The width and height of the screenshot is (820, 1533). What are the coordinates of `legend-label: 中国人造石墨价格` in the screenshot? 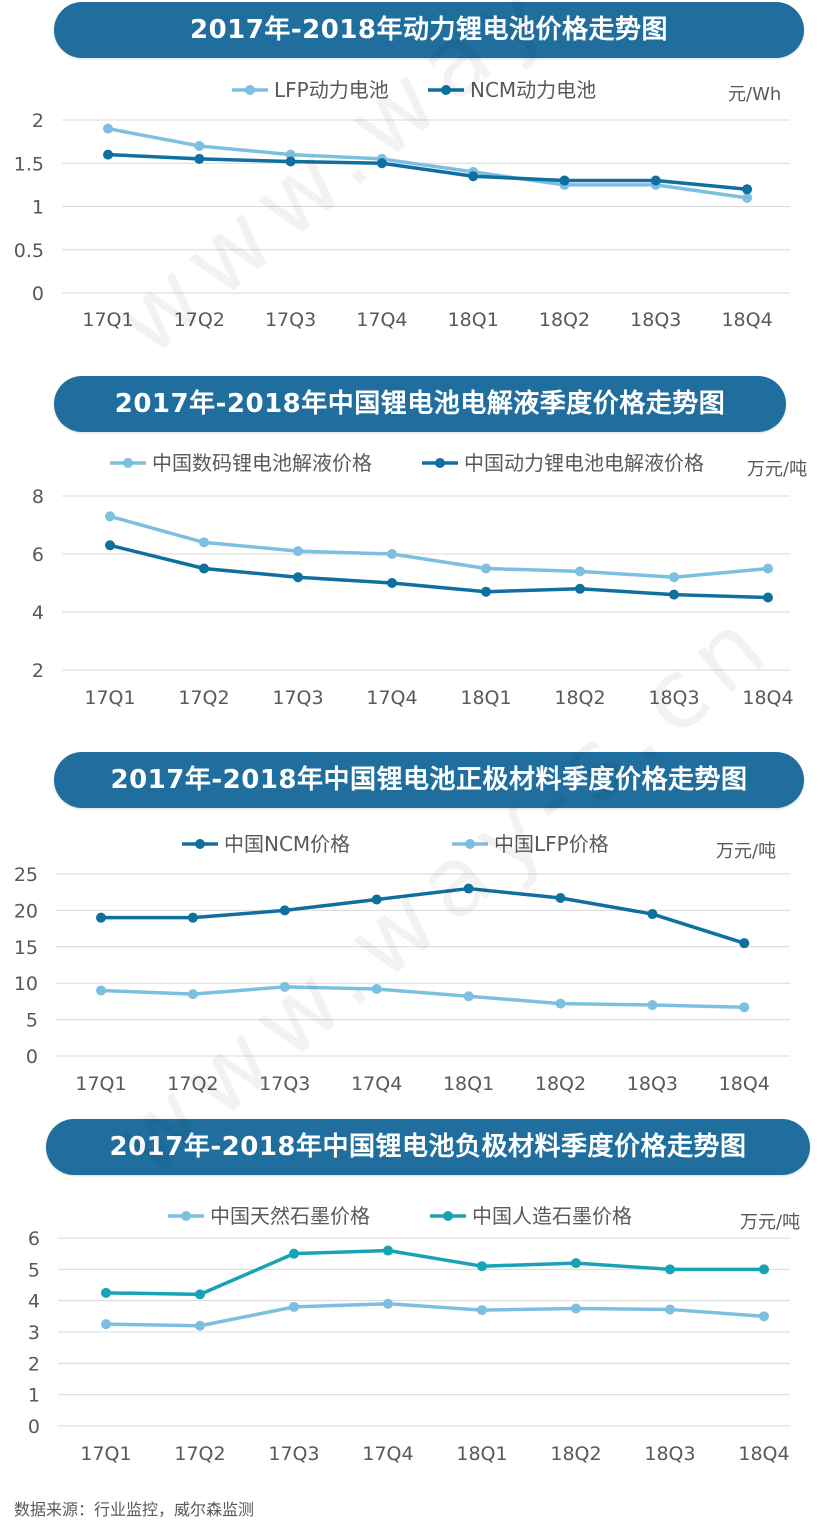 It's located at (552, 1216).